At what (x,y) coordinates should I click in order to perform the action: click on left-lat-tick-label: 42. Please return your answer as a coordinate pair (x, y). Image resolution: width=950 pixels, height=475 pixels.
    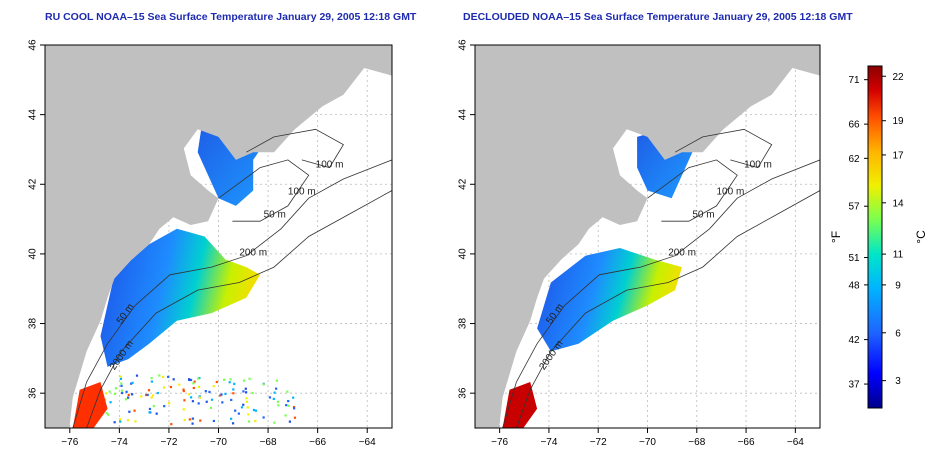
    Looking at the image, I should click on (33, 184).